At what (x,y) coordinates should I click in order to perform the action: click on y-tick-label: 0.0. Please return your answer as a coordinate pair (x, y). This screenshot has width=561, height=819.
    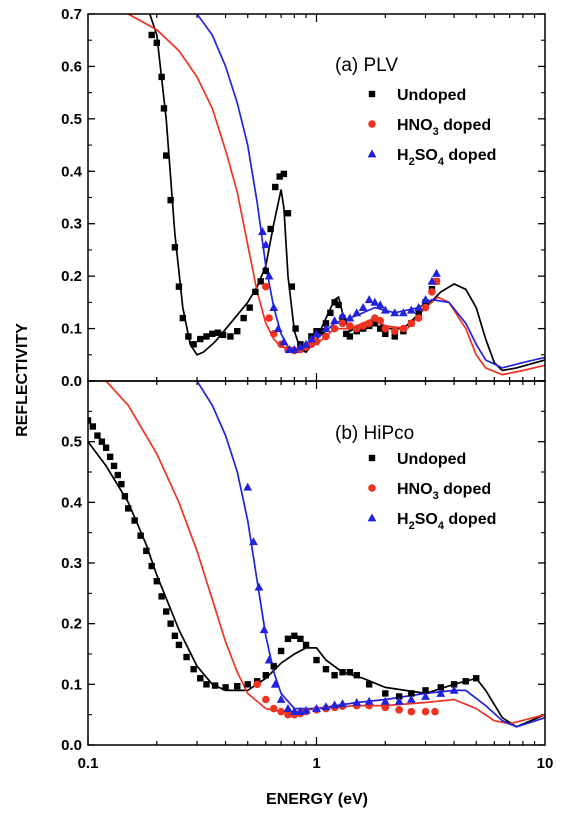
    Looking at the image, I should click on (71, 381).